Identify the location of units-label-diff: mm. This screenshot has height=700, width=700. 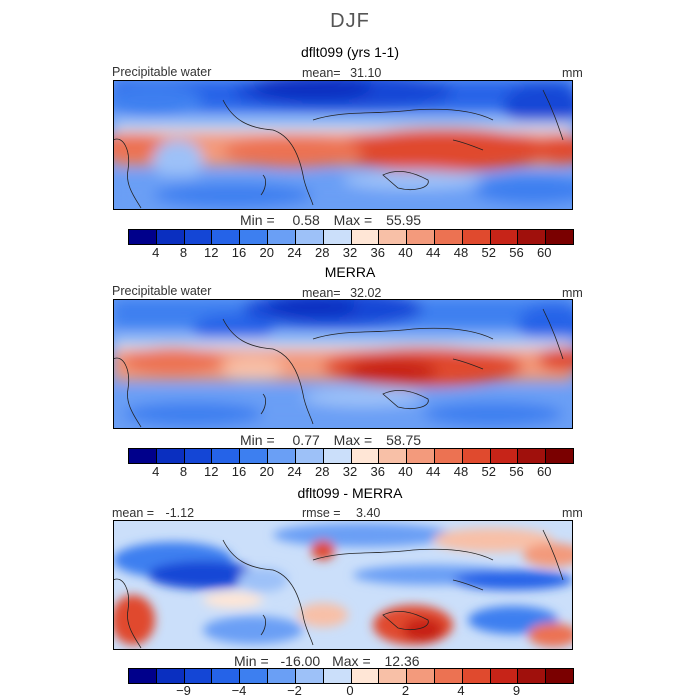
(572, 513).